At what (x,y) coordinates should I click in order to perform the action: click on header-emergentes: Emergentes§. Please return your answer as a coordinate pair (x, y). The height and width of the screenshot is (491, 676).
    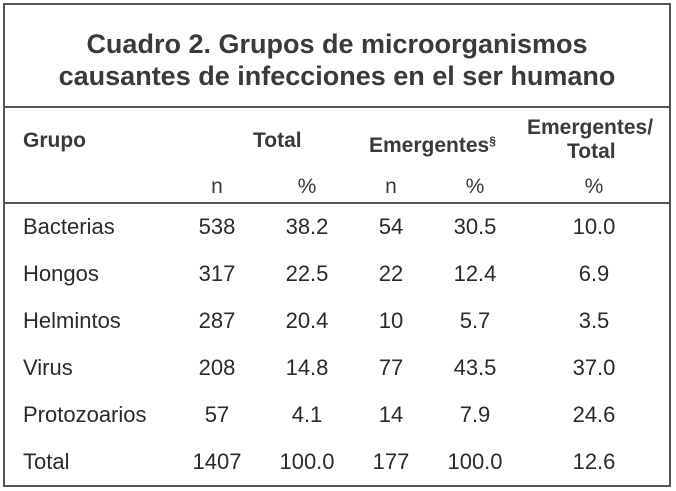
    Looking at the image, I should click on (432, 143).